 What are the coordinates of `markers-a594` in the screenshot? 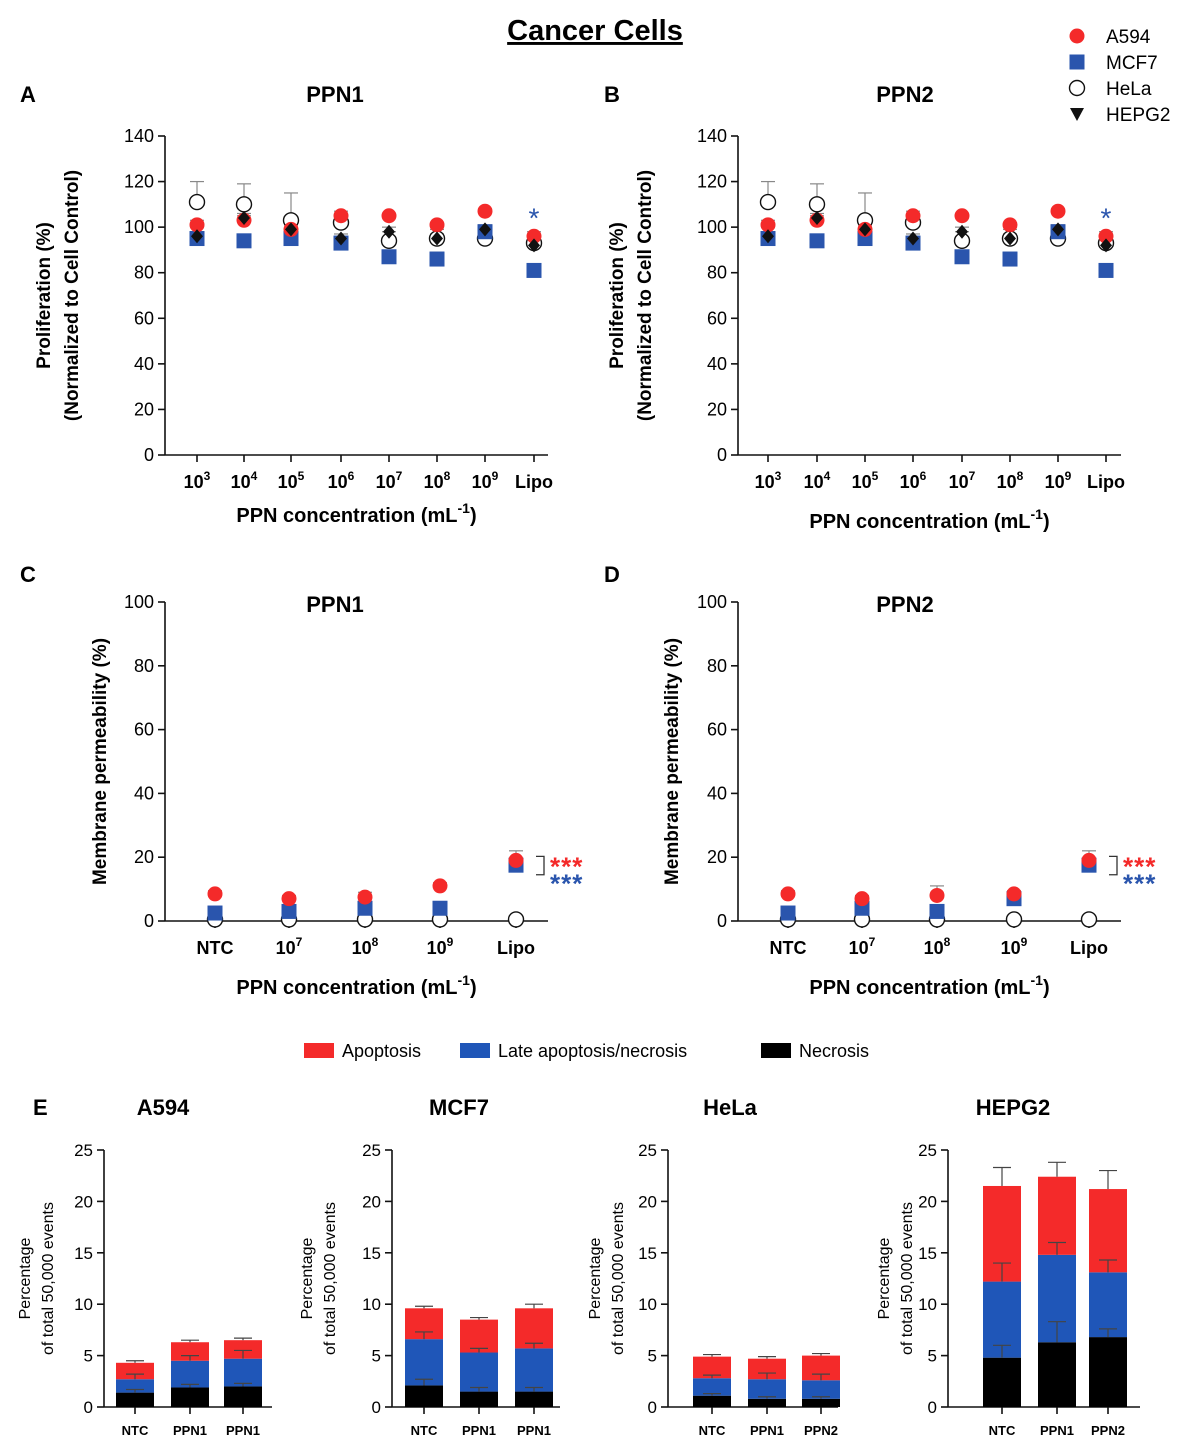 It's located at (938, 879).